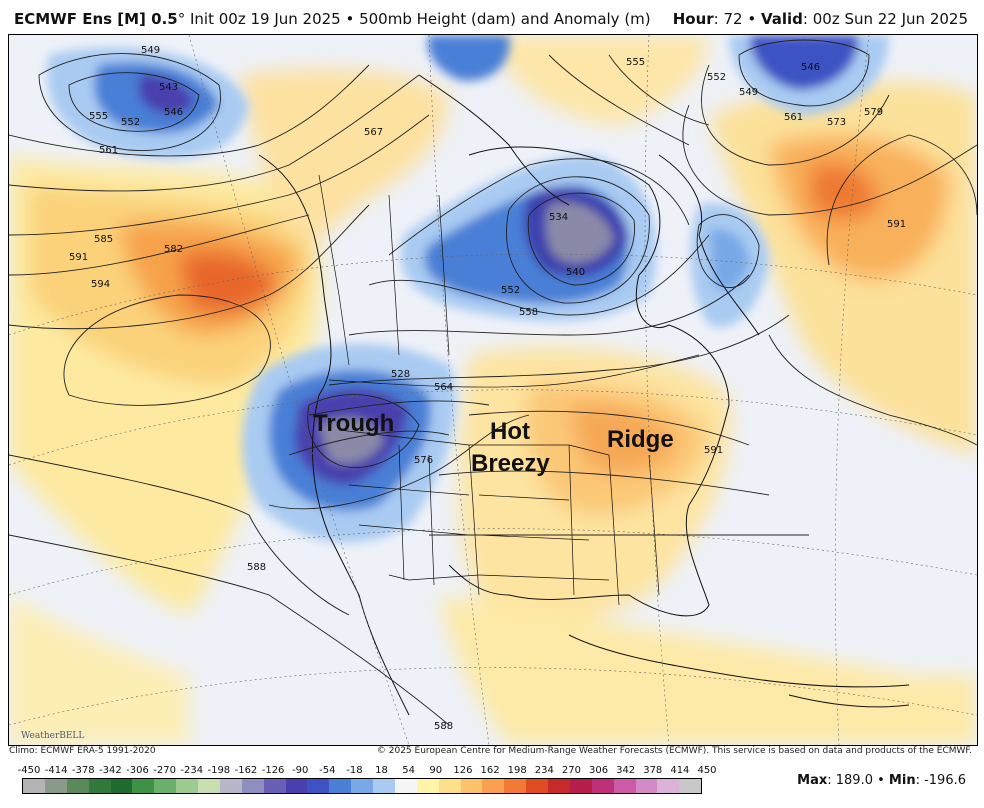  What do you see at coordinates (463, 770) in the screenshot?
I see `colorbar-tick-label: 126` at bounding box center [463, 770].